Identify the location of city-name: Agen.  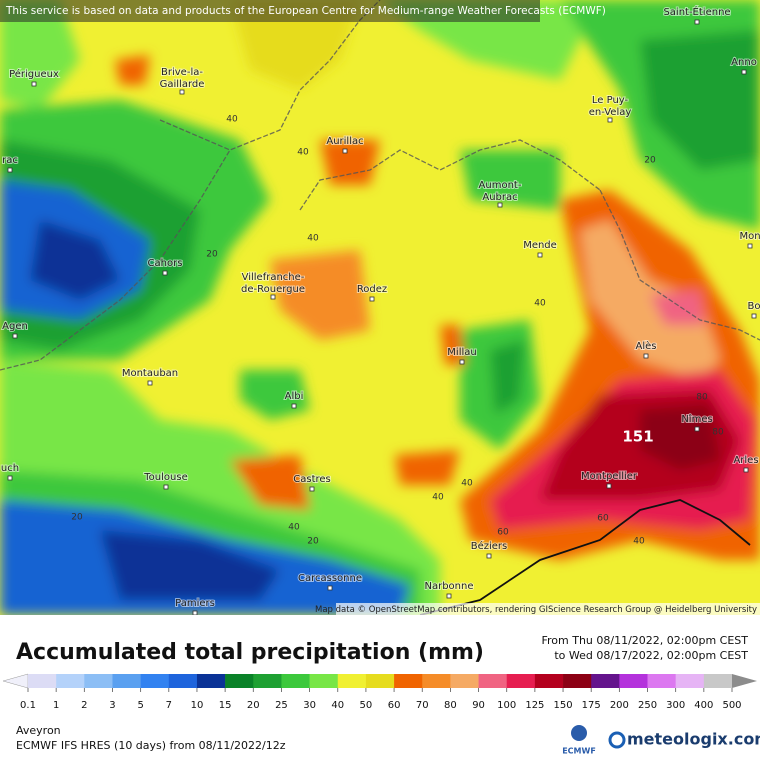
(15, 326).